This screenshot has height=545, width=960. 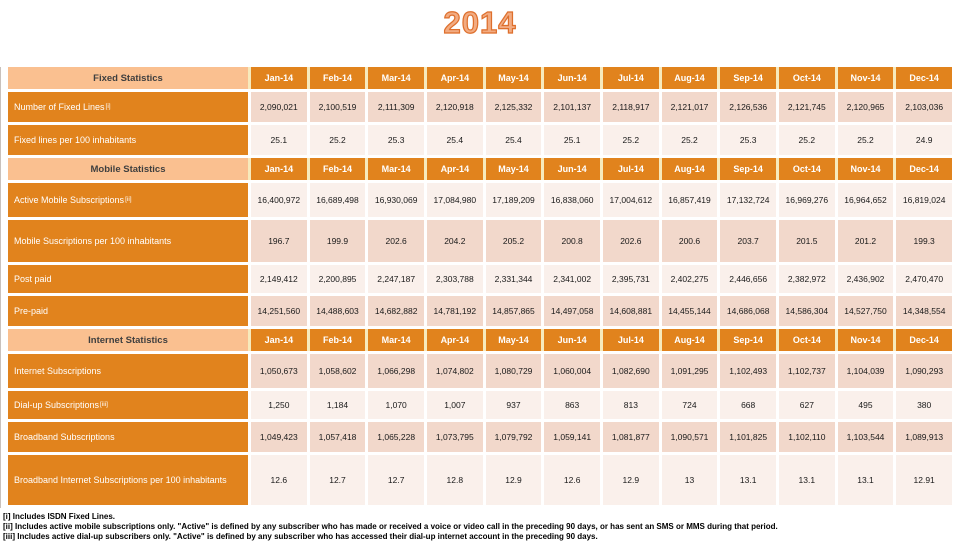 I want to click on value-cell: 14,251,560, so click(x=279, y=311).